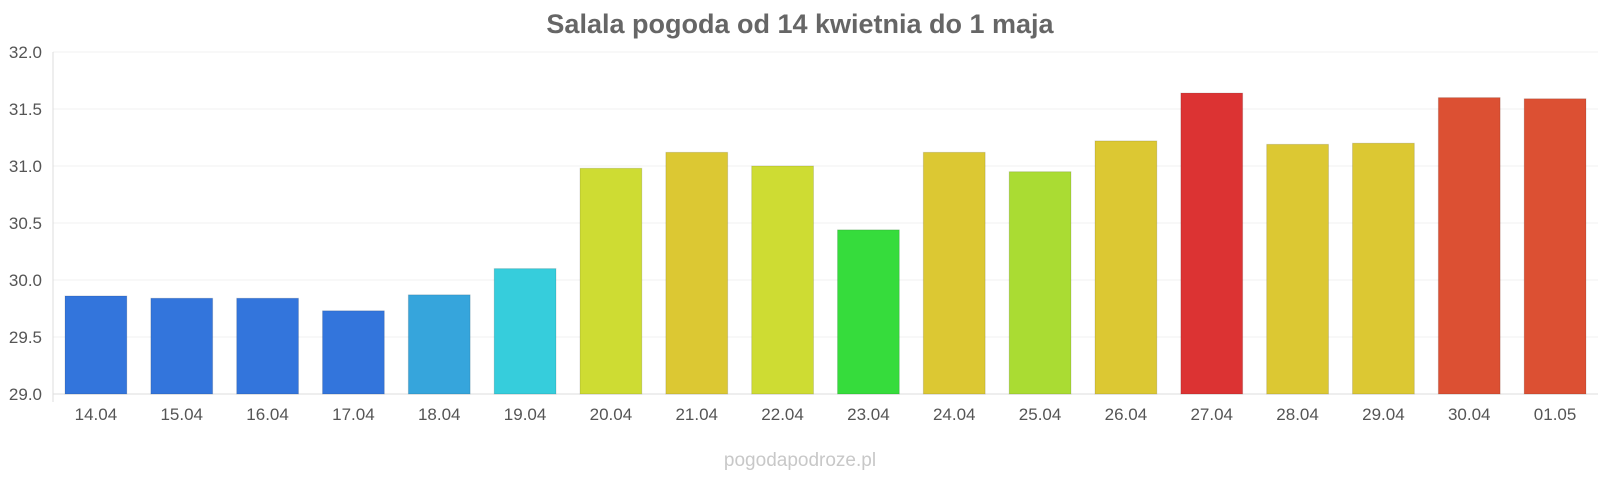  What do you see at coordinates (1383, 414) in the screenshot?
I see `x-tick-label: 29.04` at bounding box center [1383, 414].